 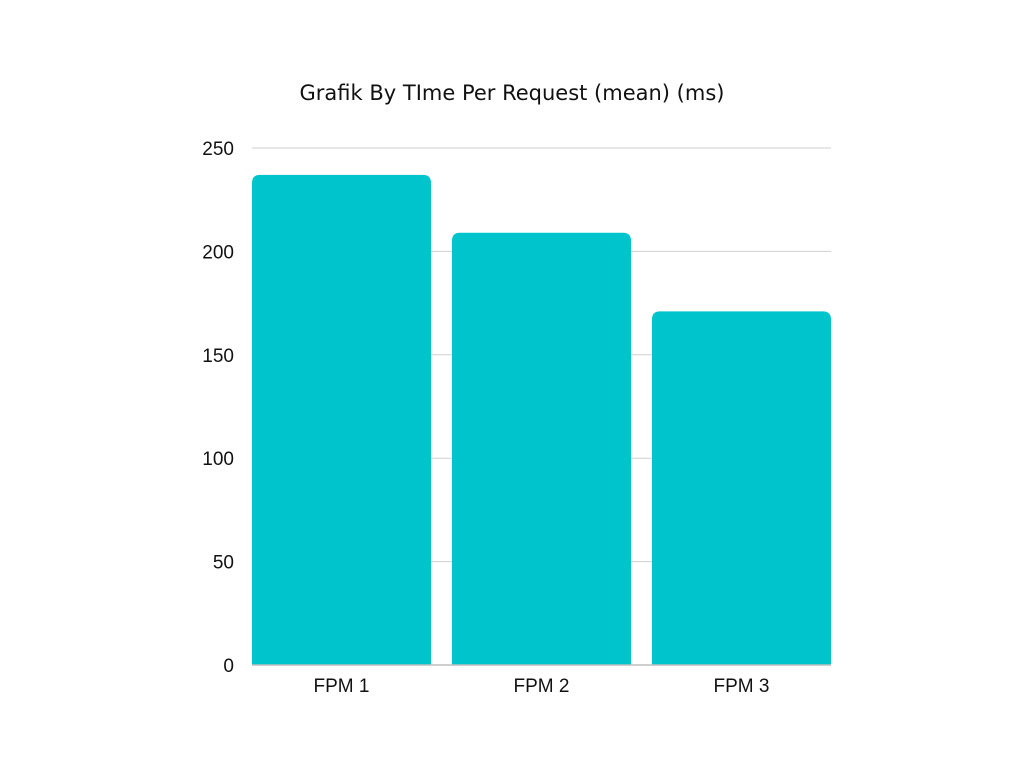 I want to click on chart-title: Grafik By TIme Per Request (mean) (ms), so click(x=512, y=93).